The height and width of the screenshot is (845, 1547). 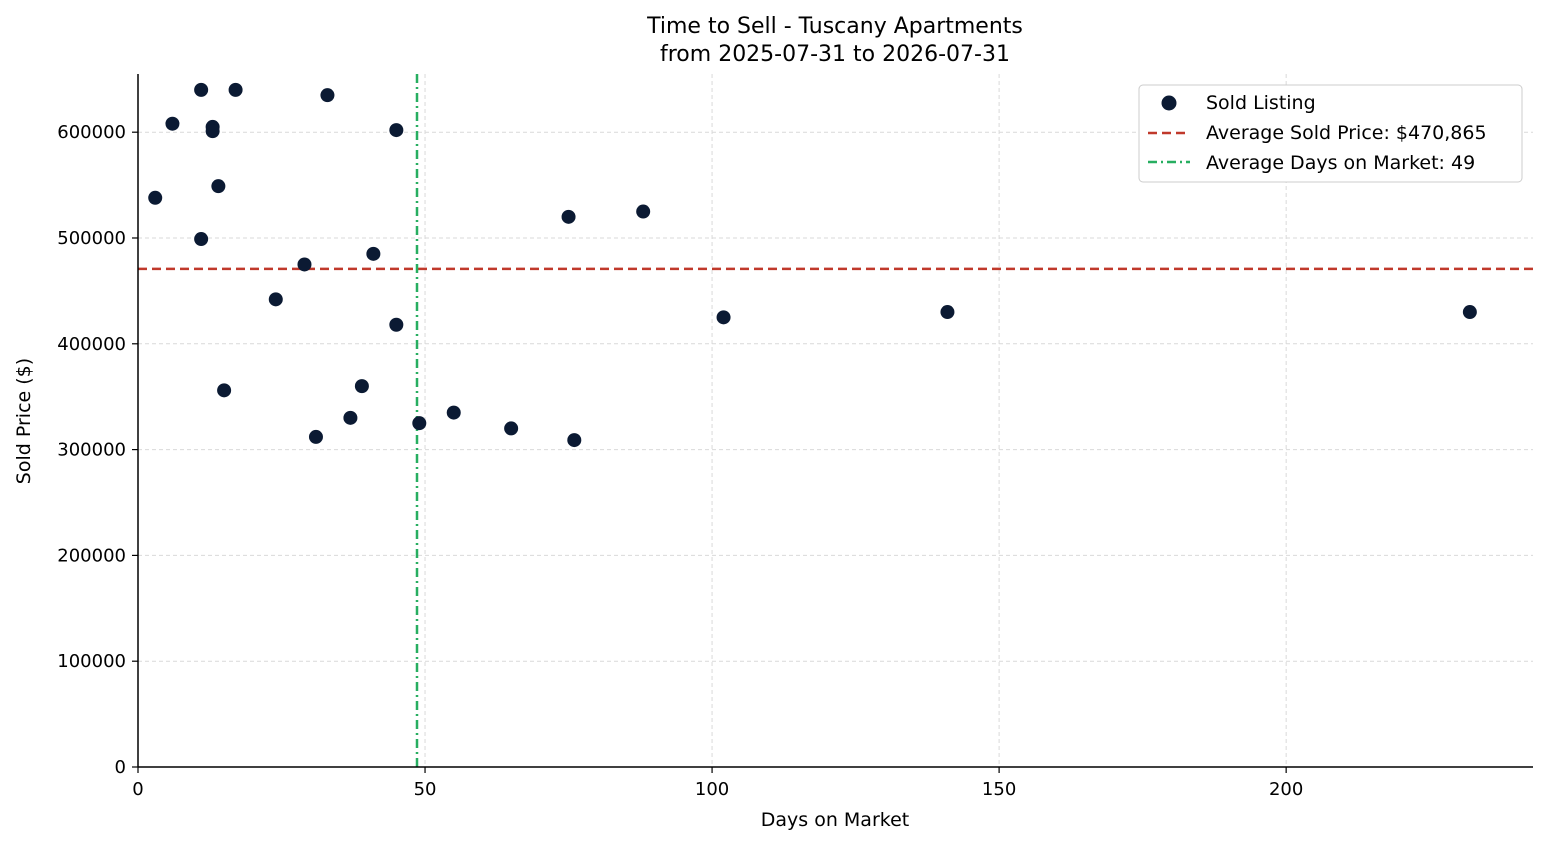 What do you see at coordinates (91, 238) in the screenshot?
I see `y-tick-label: 500000` at bounding box center [91, 238].